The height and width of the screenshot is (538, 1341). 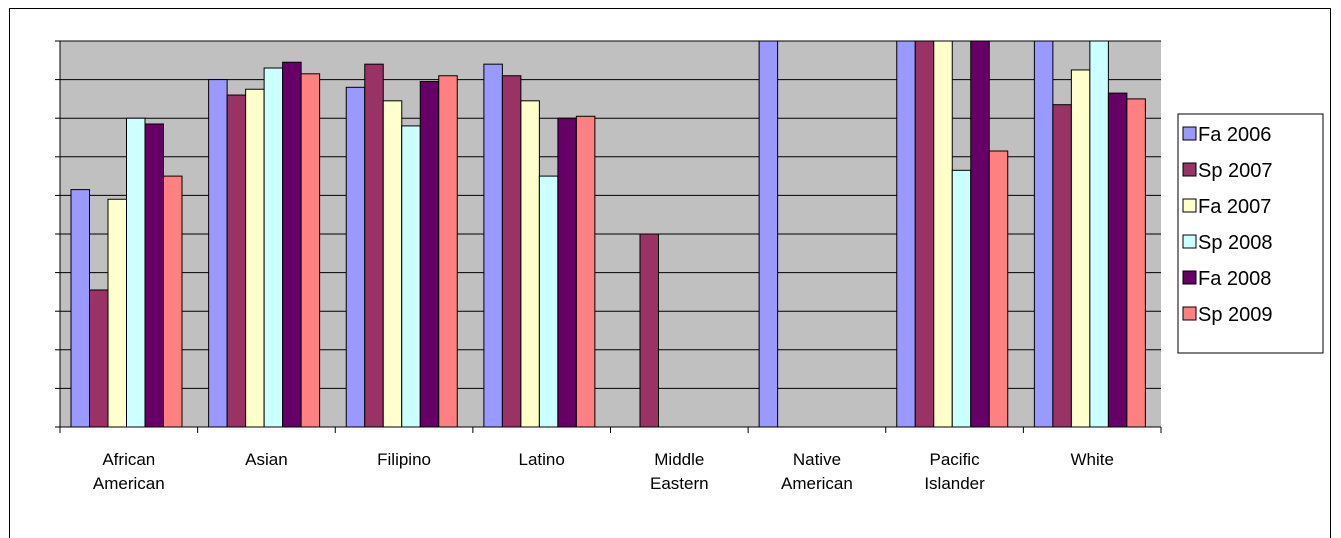 What do you see at coordinates (768, 234) in the screenshot?
I see `bar-native-american-fa-2006` at bounding box center [768, 234].